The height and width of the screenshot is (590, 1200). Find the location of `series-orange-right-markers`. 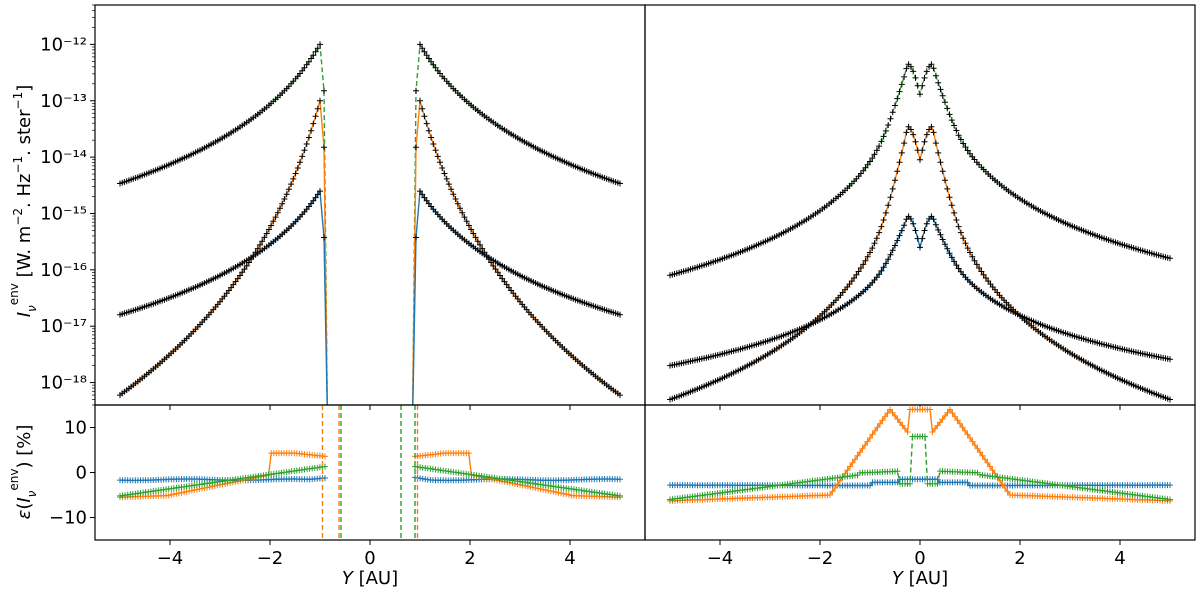

series-orange-right-markers is located at coordinates (518, 248).